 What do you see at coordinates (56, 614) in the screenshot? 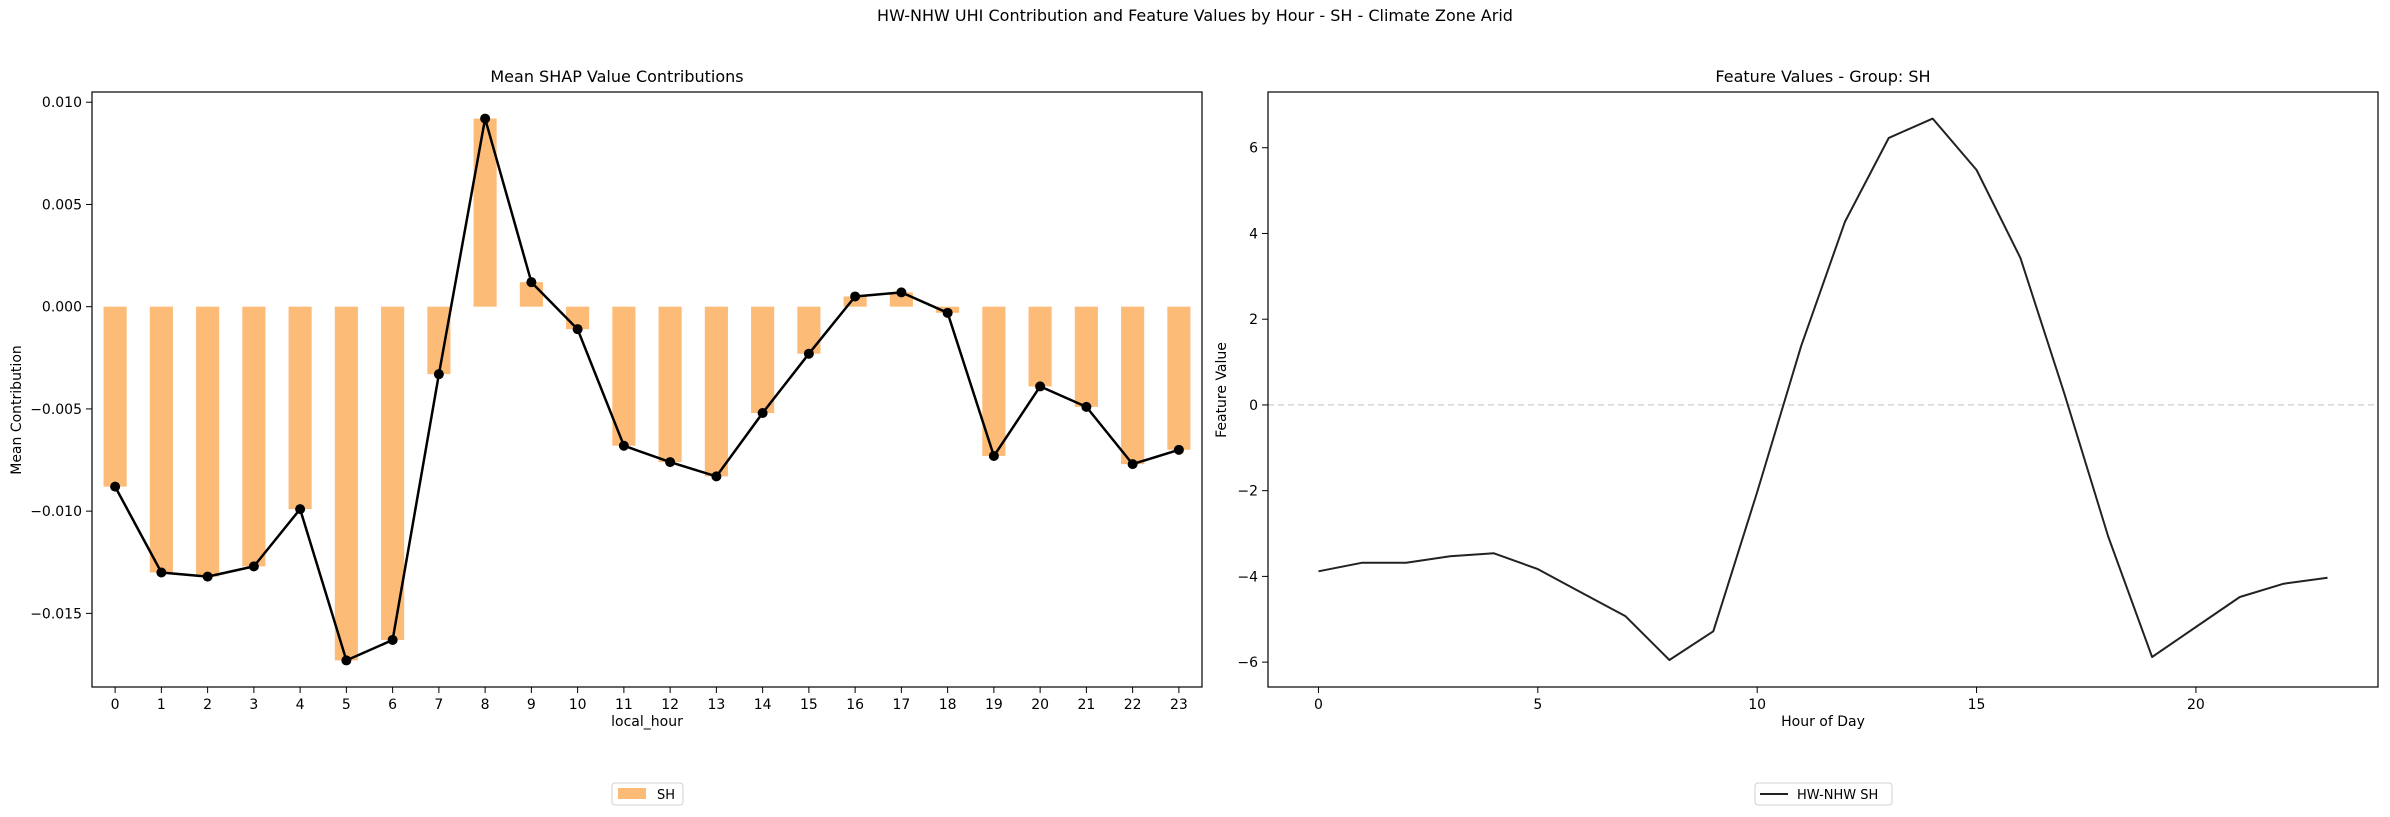
I see `shap-ytick-label: −0.015` at bounding box center [56, 614].